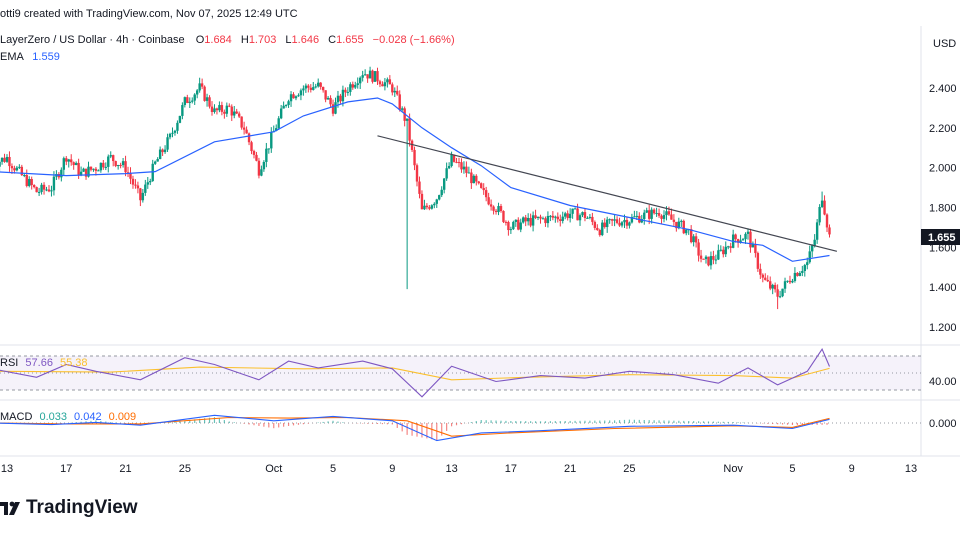 This screenshot has height=540, width=960. Describe the element at coordinates (200, 510) in the screenshot. I see `footer: TradingView` at that location.